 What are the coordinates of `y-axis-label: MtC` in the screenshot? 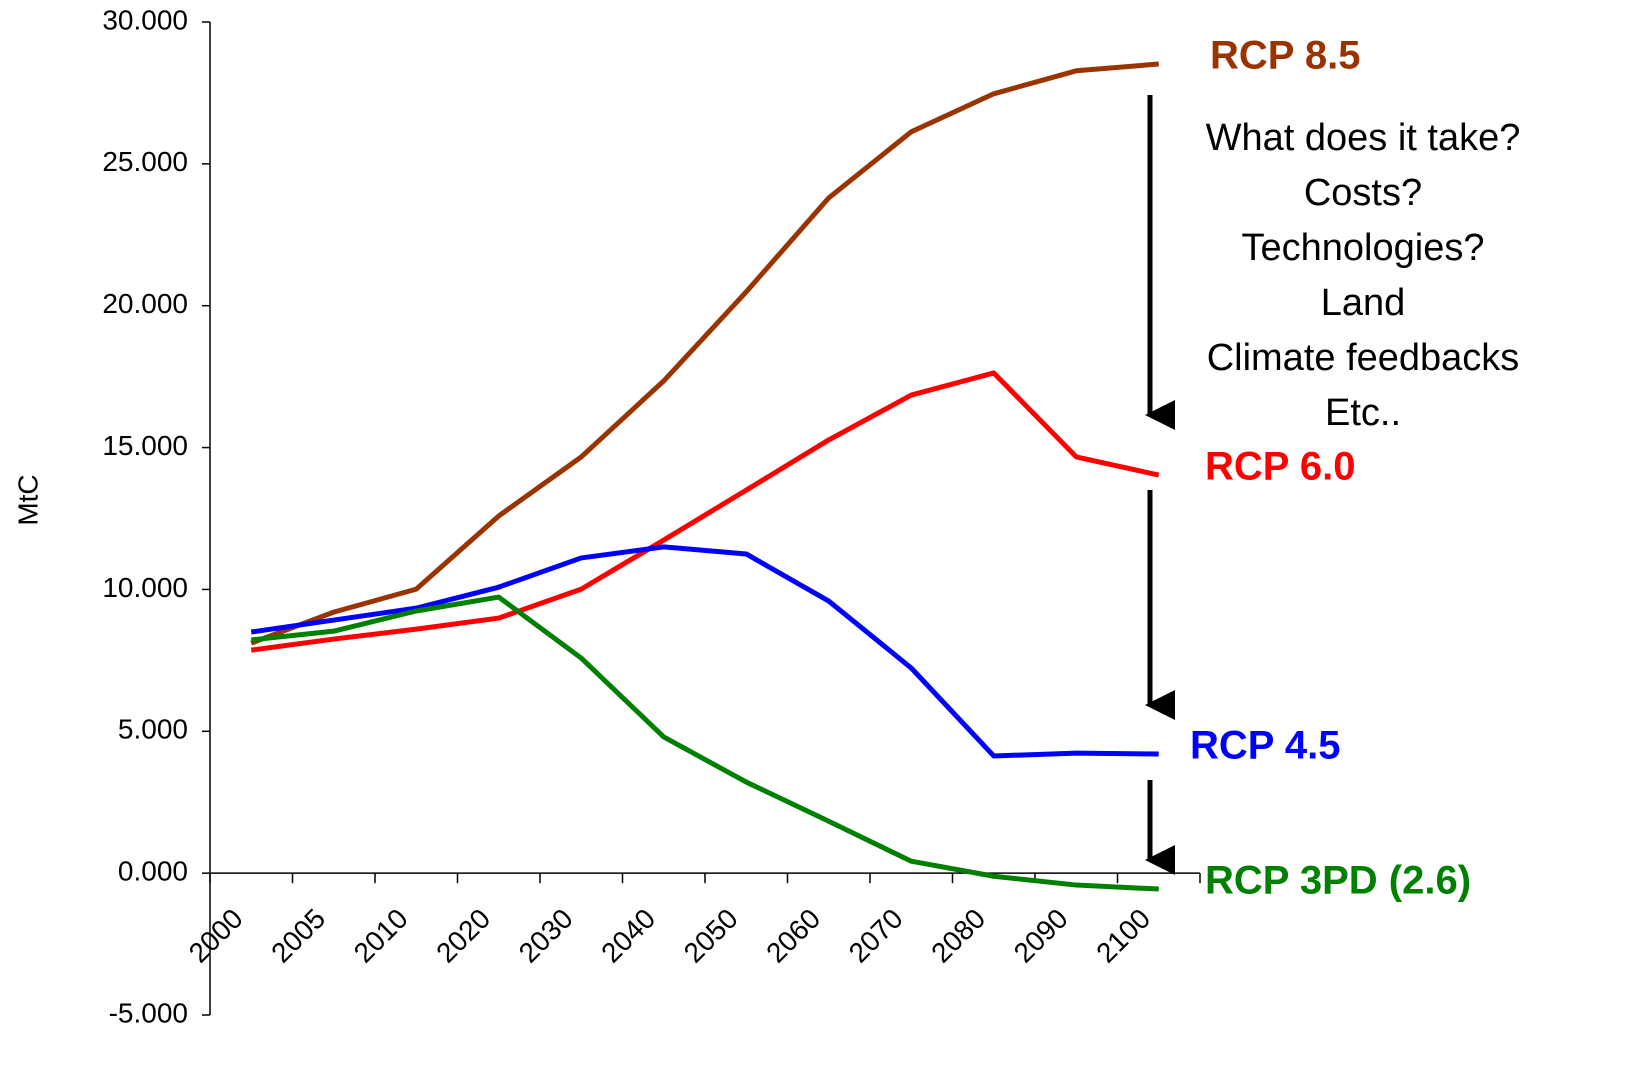 It's located at (27, 499).